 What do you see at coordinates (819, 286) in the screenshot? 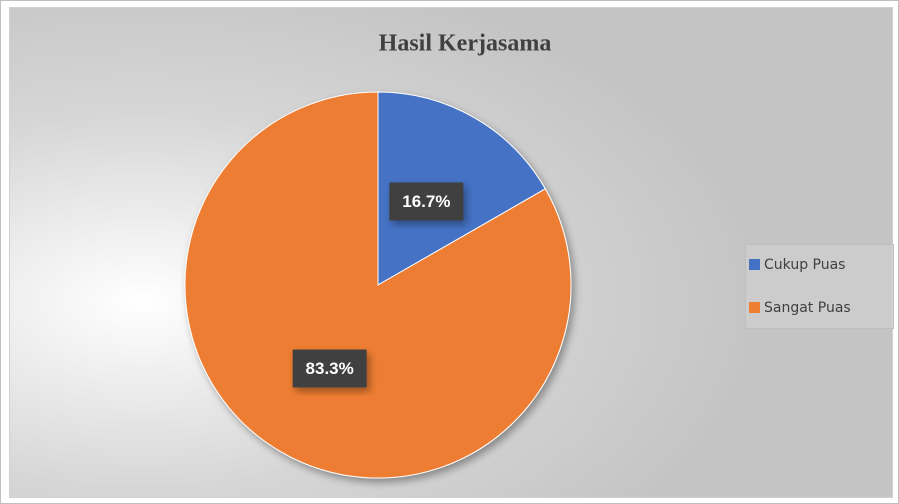
I see `legend-box` at bounding box center [819, 286].